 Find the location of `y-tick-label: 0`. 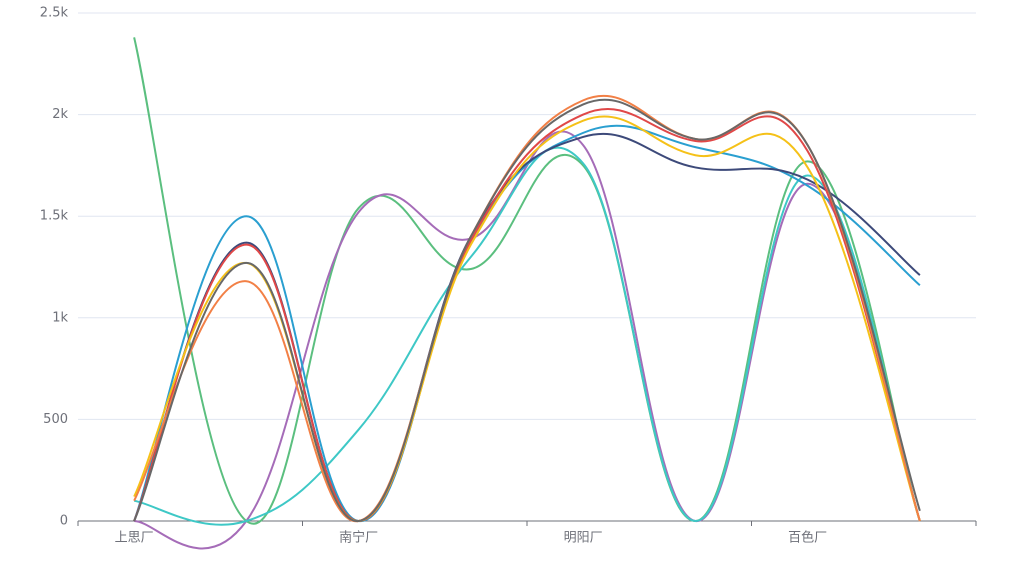

y-tick-label: 0 is located at coordinates (64, 521).